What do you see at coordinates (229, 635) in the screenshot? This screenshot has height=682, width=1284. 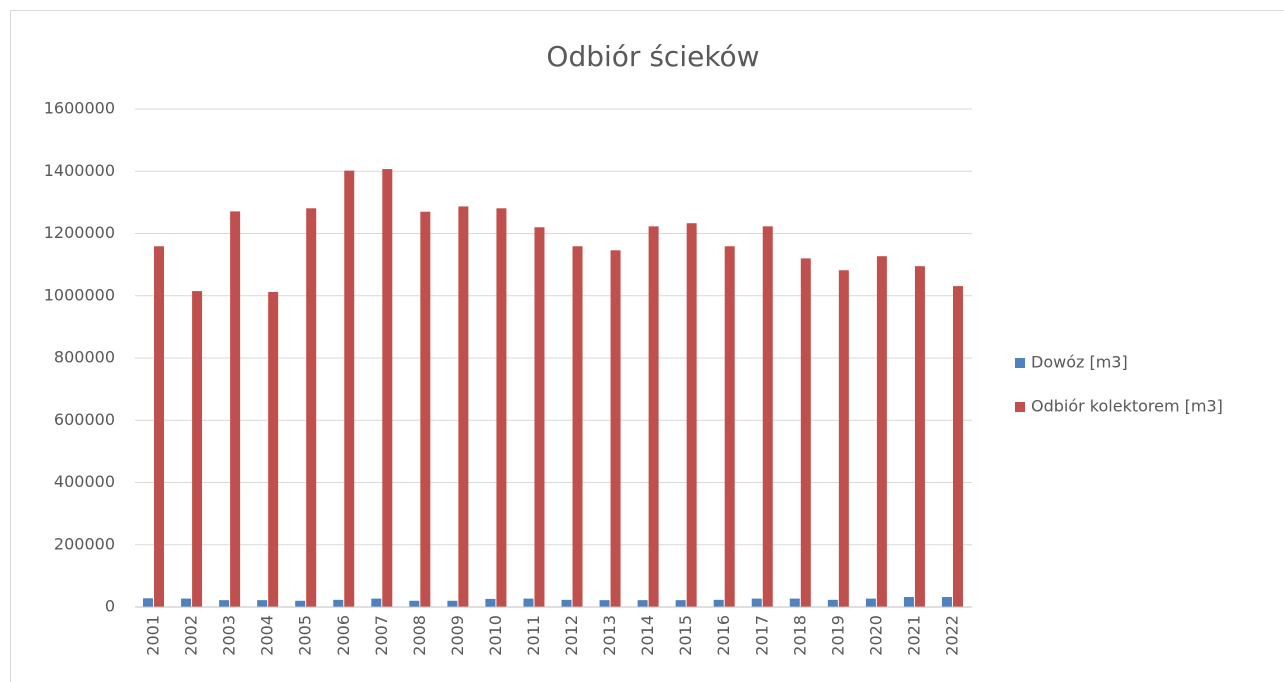 I see `x-tick-label: 2003` at bounding box center [229, 635].